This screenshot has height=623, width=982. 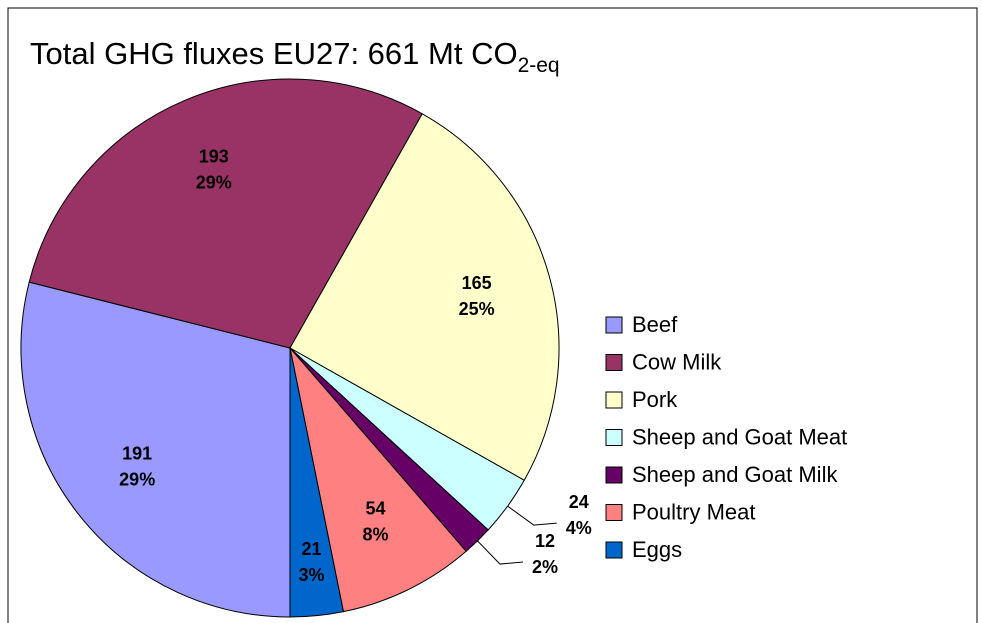 I want to click on legend-label: Cow Milk, so click(x=677, y=361).